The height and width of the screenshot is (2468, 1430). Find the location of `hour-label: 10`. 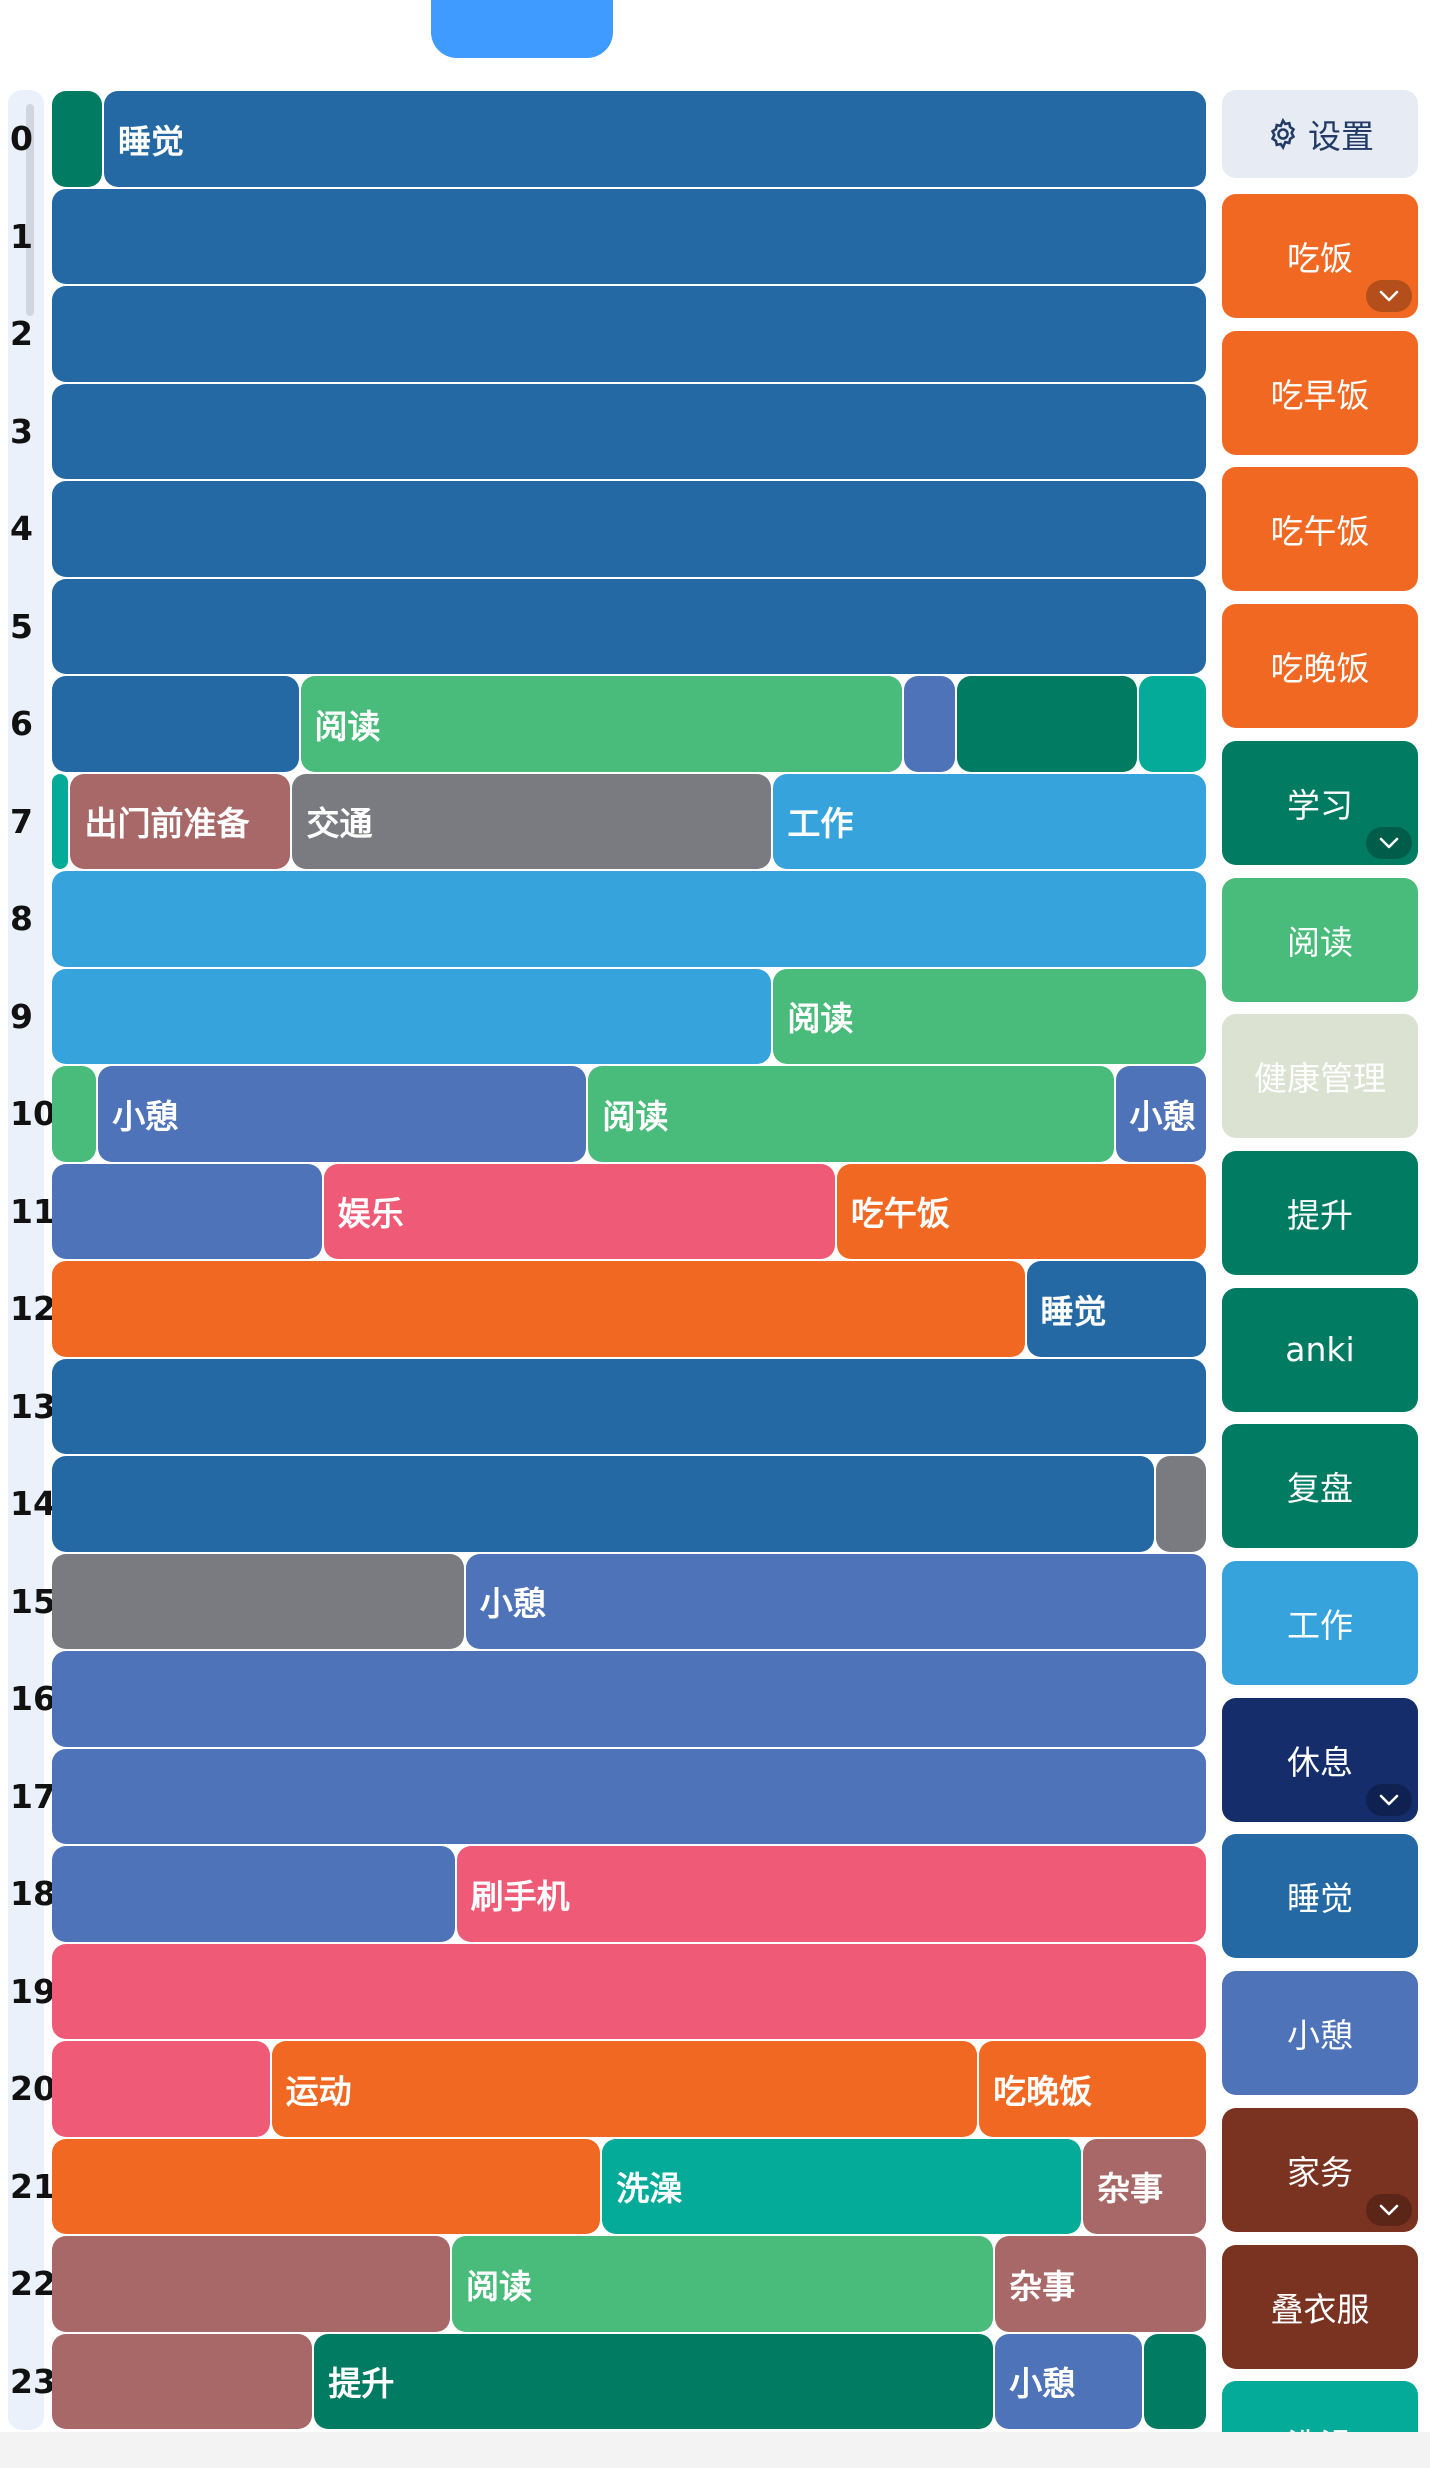

hour-label: 10 is located at coordinates (33, 1113).